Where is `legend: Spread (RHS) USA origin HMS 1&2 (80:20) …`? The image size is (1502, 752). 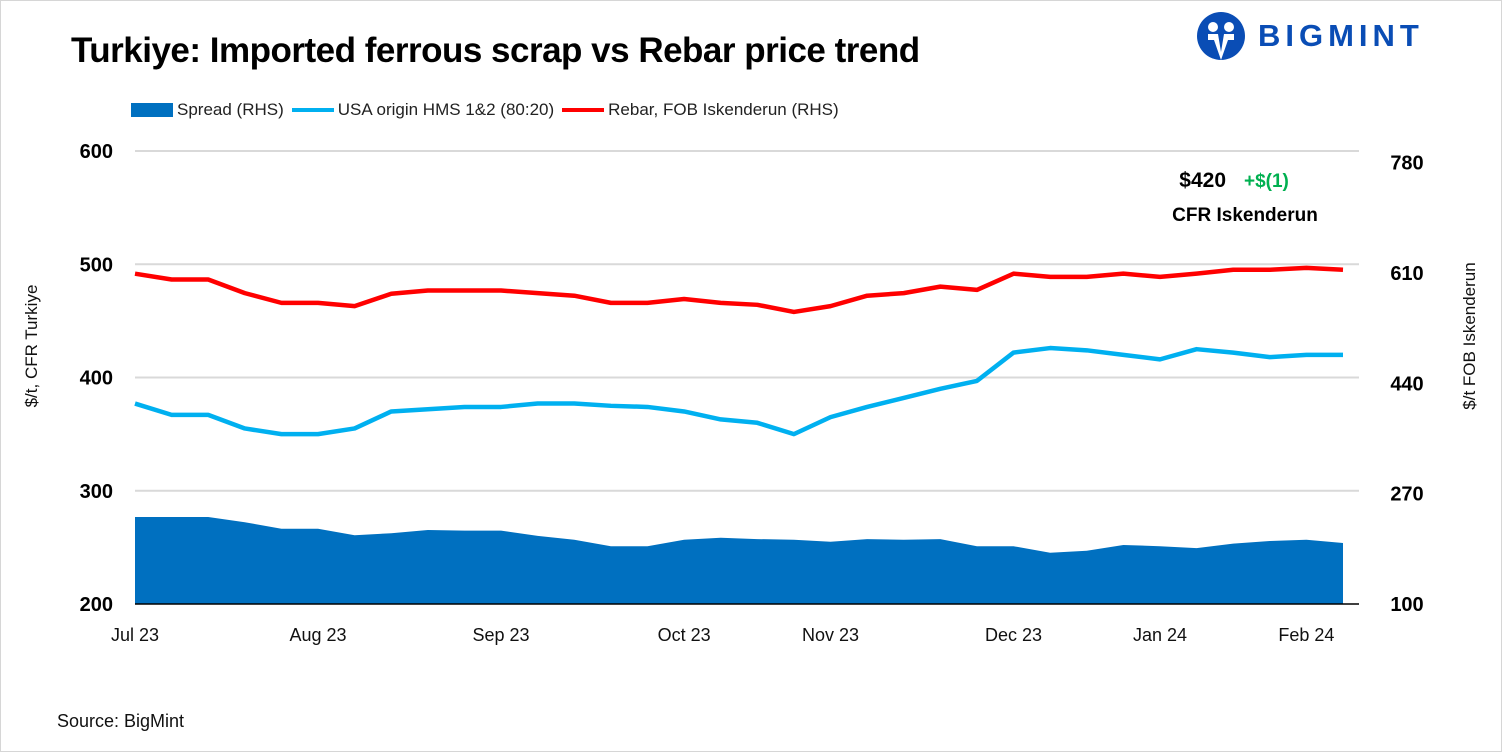 legend: Spread (RHS) USA origin HMS 1&2 (80:20) … is located at coordinates (489, 110).